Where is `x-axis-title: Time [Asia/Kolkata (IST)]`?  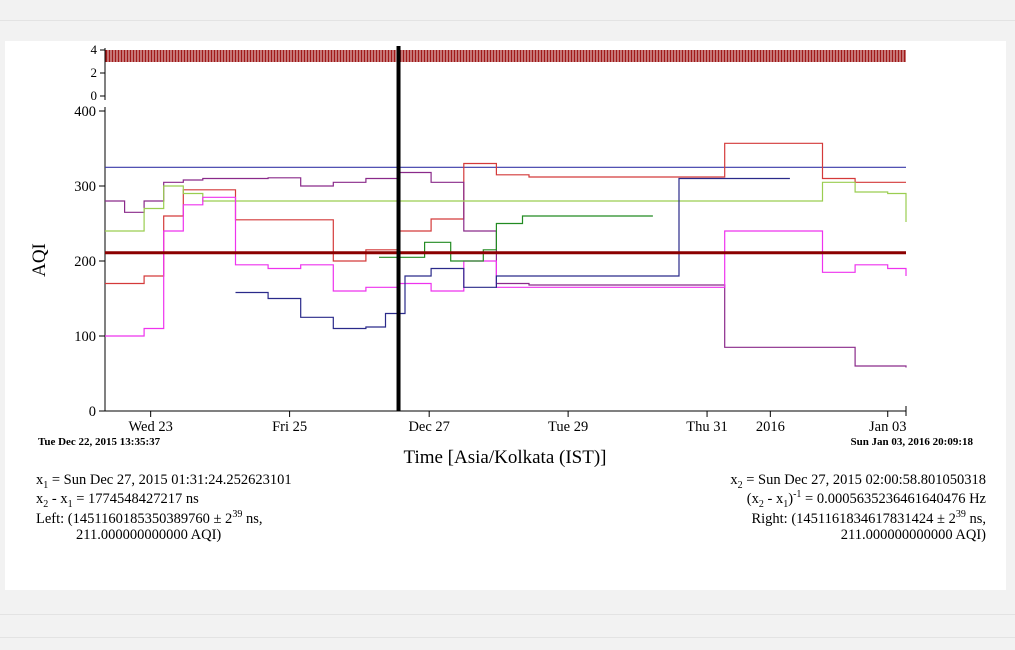
x-axis-title: Time [Asia/Kolkata (IST)] is located at coordinates (505, 457).